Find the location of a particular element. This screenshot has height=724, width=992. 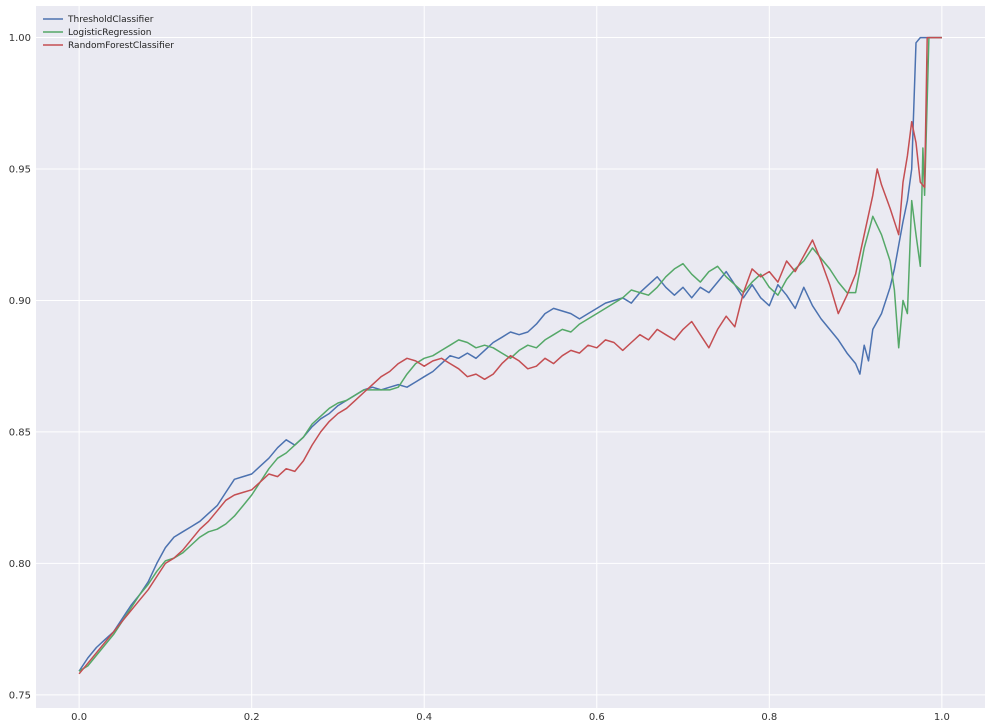

x-tick-label: 0.8 is located at coordinates (769, 717).